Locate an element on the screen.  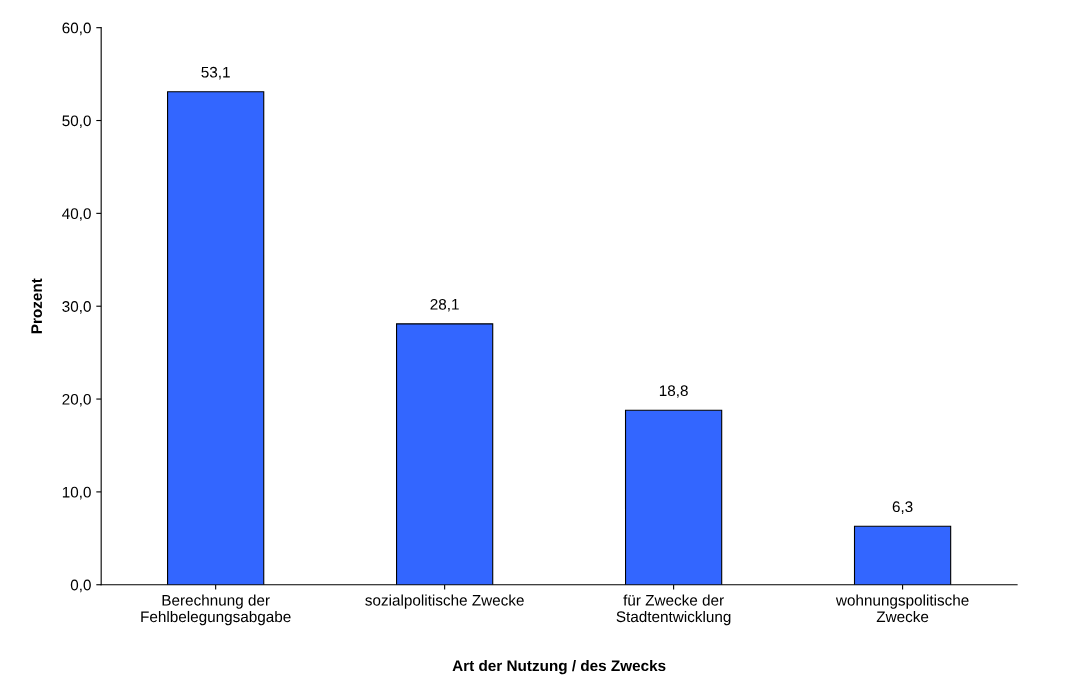
data-label: 53,1 is located at coordinates (215, 73).